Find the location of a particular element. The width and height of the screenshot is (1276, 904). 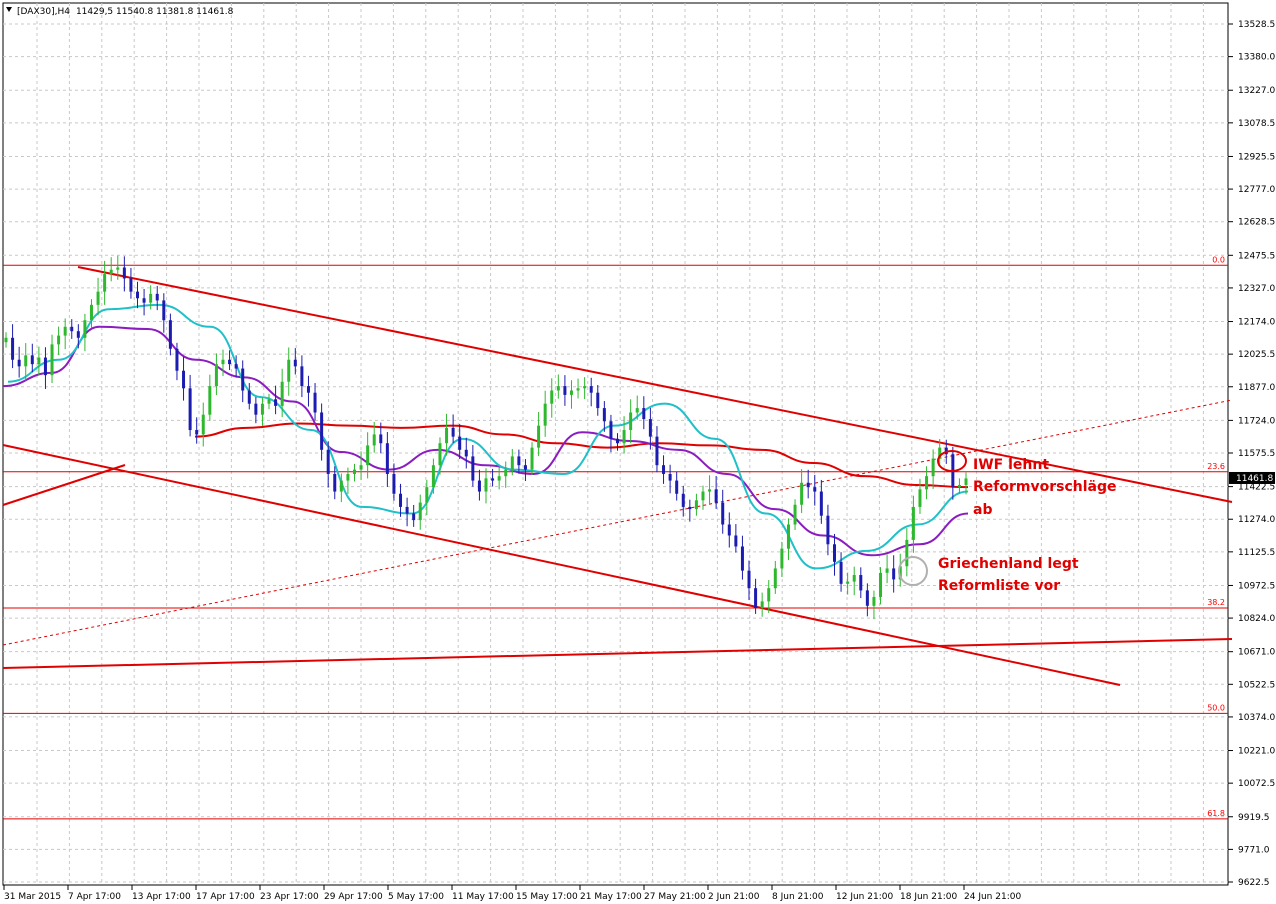

y-tick-label: 9919.5 is located at coordinates (1254, 818).